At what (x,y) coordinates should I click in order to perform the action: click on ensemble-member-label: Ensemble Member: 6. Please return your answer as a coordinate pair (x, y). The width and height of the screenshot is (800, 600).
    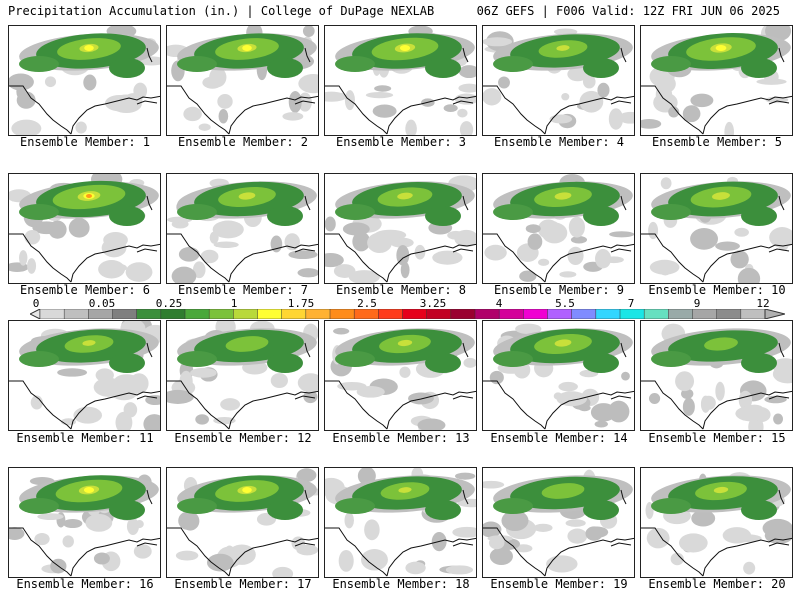
    Looking at the image, I should click on (85, 290).